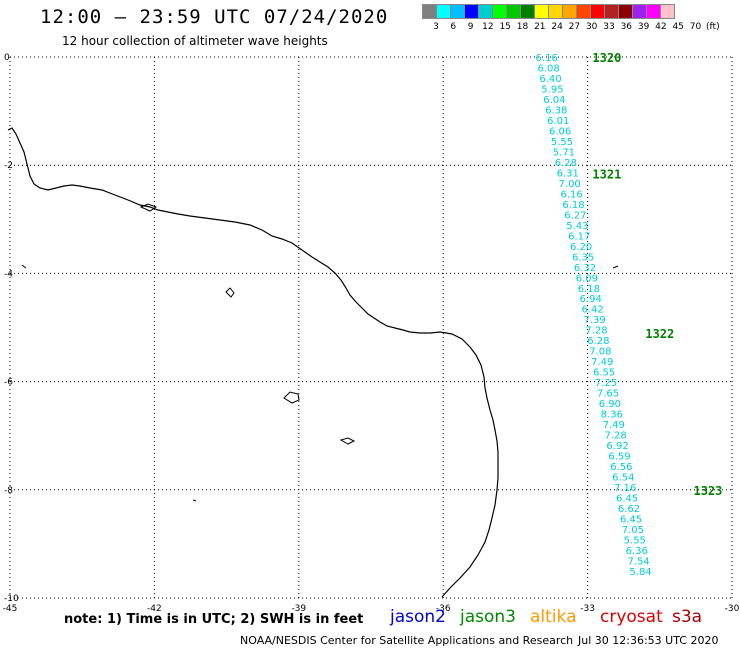 The image size is (740, 650). I want to click on x-tick-label: -30, so click(732, 609).